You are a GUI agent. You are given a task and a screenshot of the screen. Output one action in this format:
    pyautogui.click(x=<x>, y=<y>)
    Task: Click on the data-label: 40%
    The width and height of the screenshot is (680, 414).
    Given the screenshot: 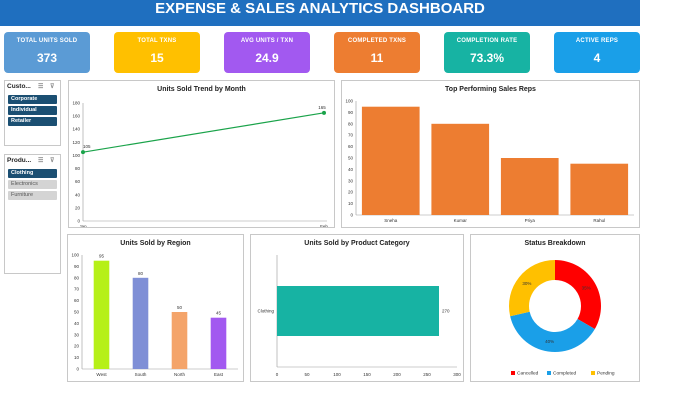 What is the action you would take?
    pyautogui.click(x=549, y=341)
    